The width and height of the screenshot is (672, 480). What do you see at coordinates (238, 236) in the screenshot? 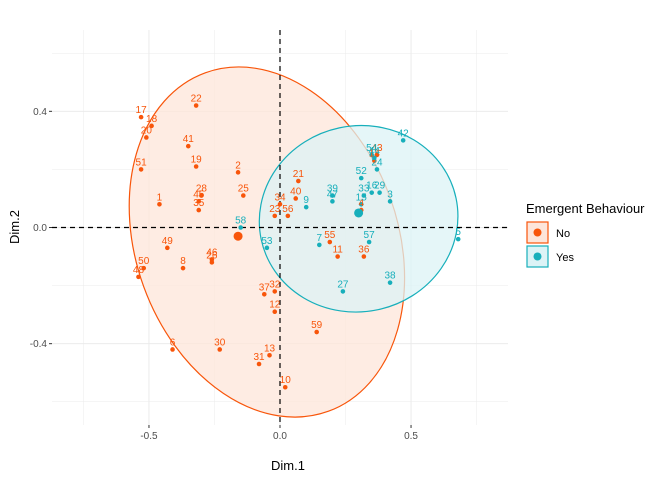
I see `centroid-no` at bounding box center [238, 236].